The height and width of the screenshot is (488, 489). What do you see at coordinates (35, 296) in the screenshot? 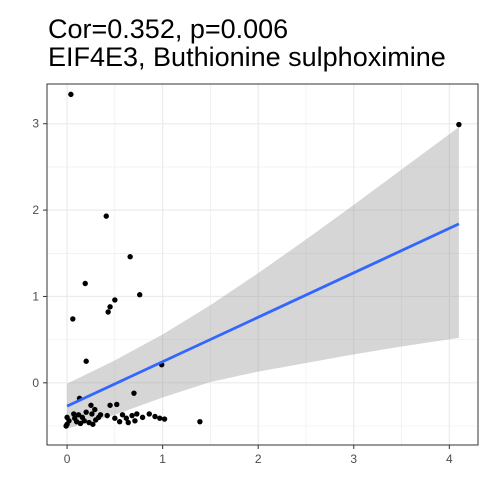
I see `y-tick-label: 1` at bounding box center [35, 296].